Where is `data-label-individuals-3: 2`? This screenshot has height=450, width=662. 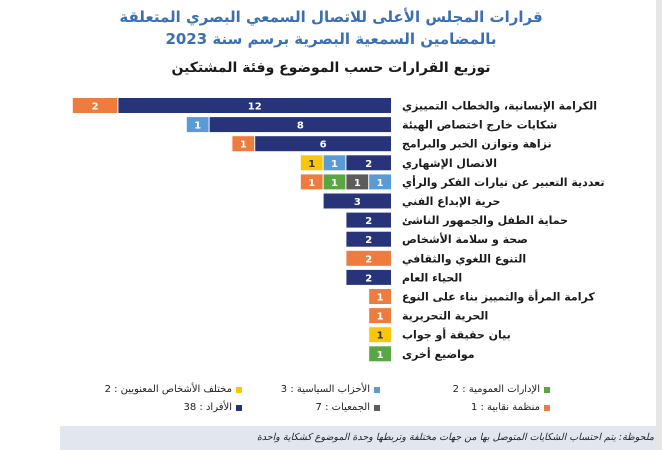
data-label-individuals-3: 2 is located at coordinates (368, 164).